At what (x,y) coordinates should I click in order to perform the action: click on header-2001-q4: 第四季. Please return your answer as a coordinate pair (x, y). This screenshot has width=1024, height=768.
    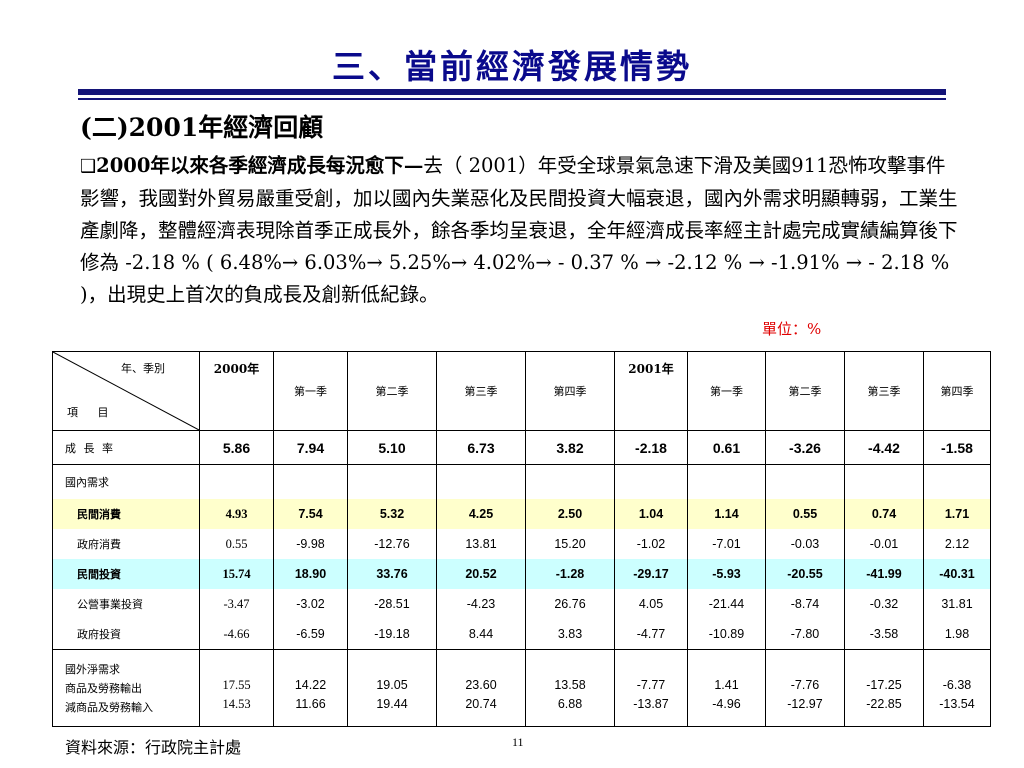
    Looking at the image, I should click on (957, 391).